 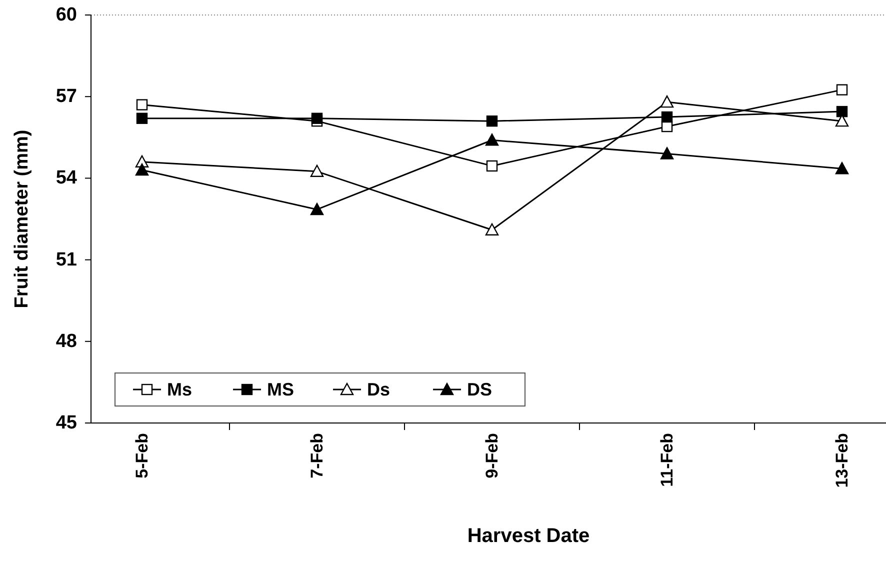 What do you see at coordinates (179, 390) in the screenshot?
I see `legend-label: Ms` at bounding box center [179, 390].